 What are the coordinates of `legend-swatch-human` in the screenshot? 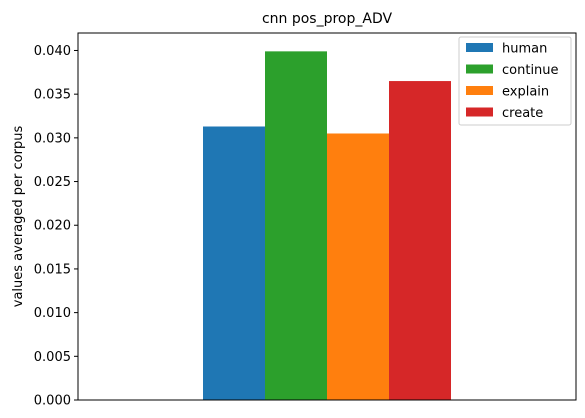 It's located at (479, 47).